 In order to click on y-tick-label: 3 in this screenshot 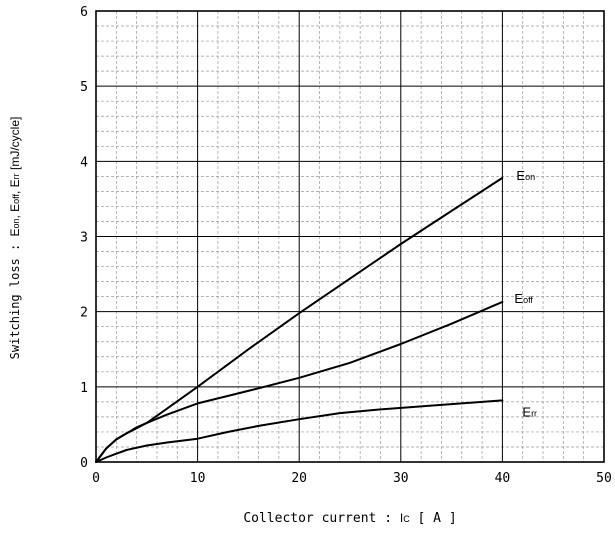, I will do `click(84, 238)`.